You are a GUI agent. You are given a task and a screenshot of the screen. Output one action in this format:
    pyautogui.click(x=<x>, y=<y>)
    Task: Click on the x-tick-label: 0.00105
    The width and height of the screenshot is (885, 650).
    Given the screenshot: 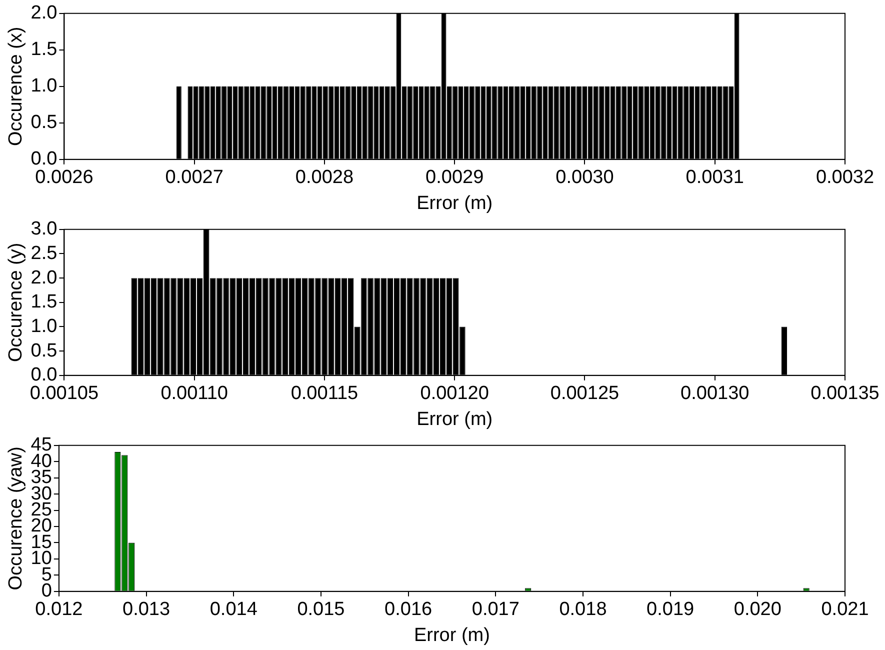 What is the action you would take?
    pyautogui.click(x=64, y=393)
    